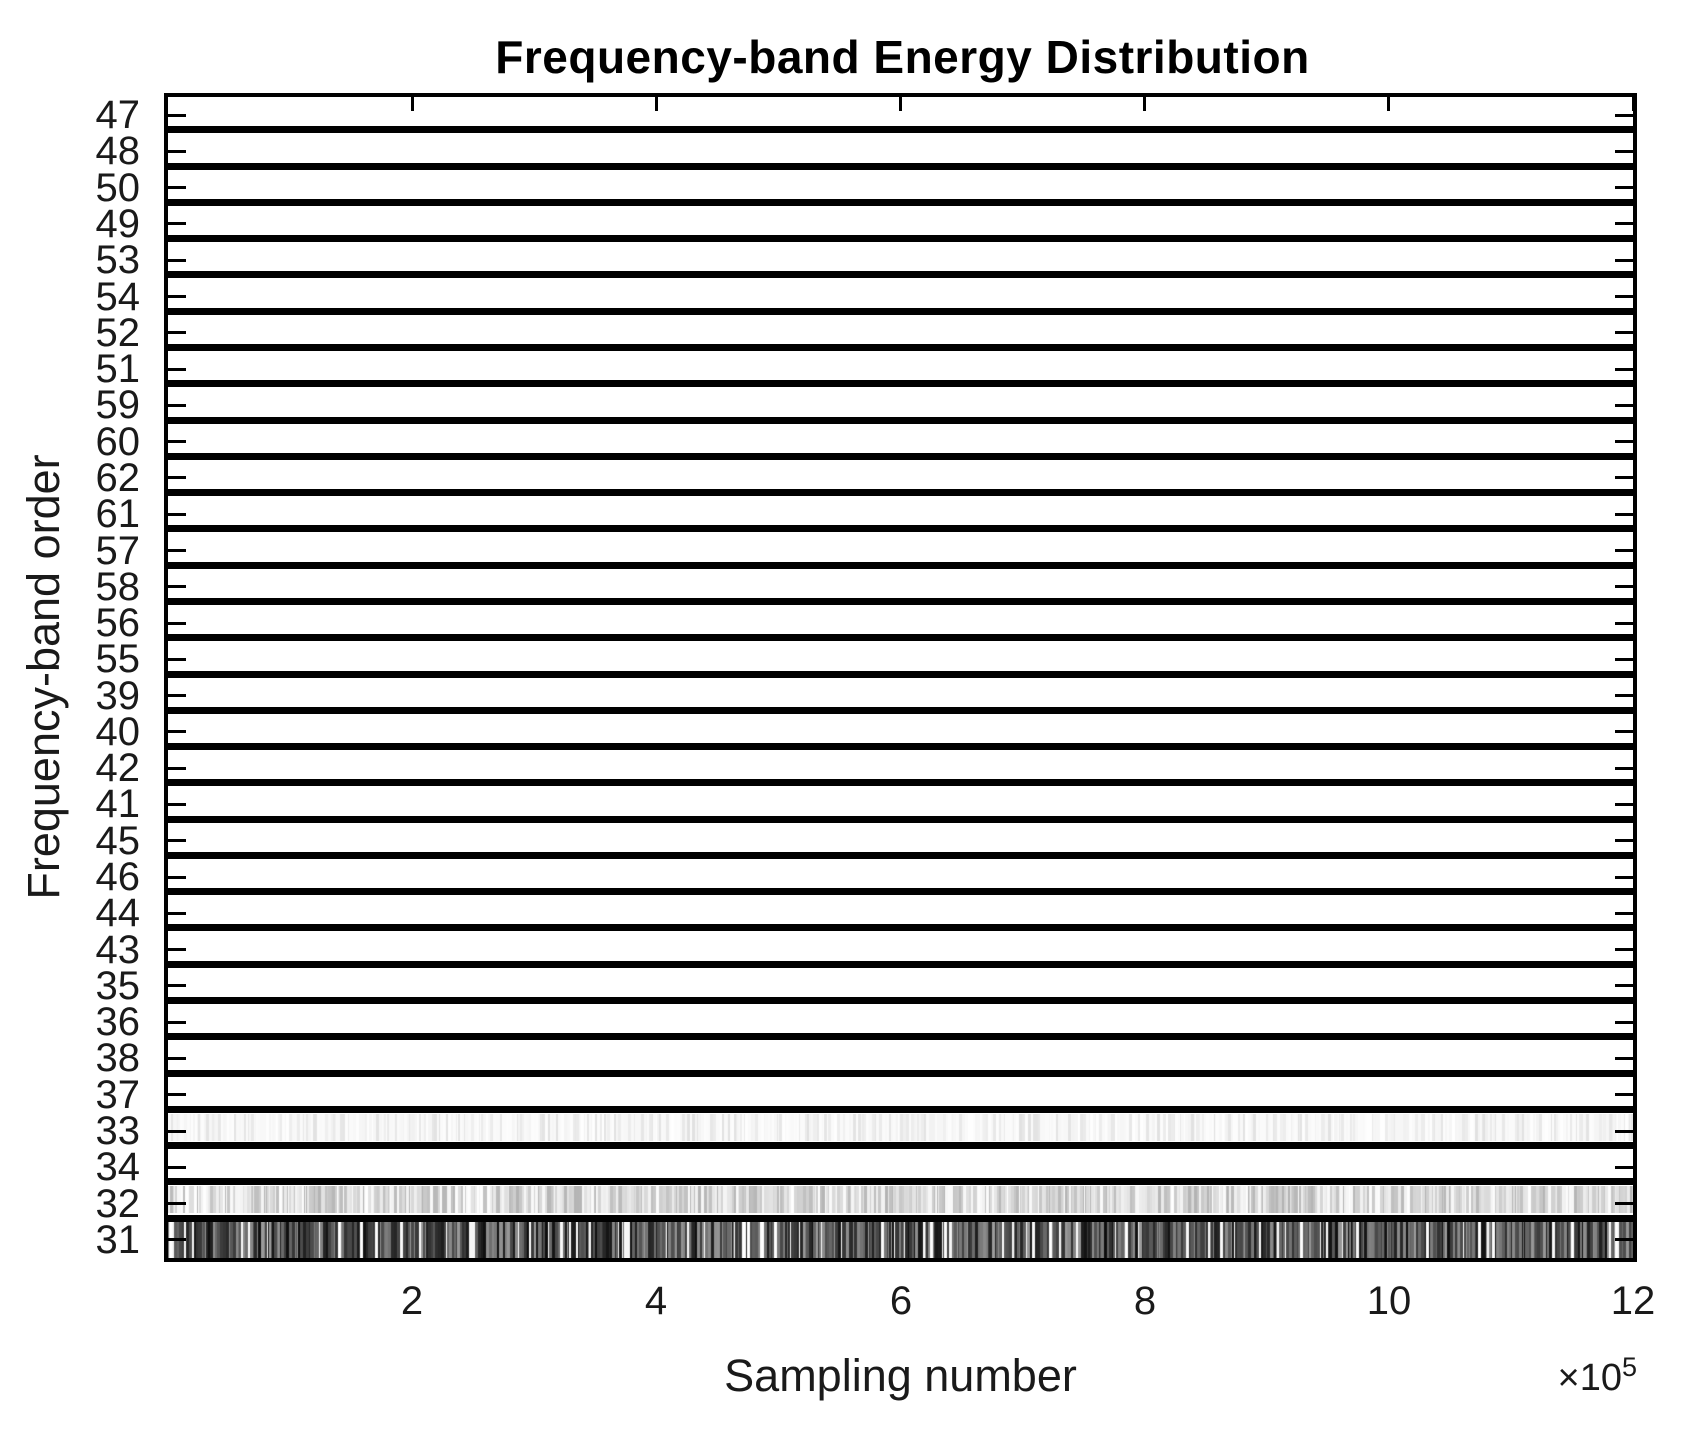  What do you see at coordinates (118, 551) in the screenshot?
I see `y-tick-label-57: 57` at bounding box center [118, 551].